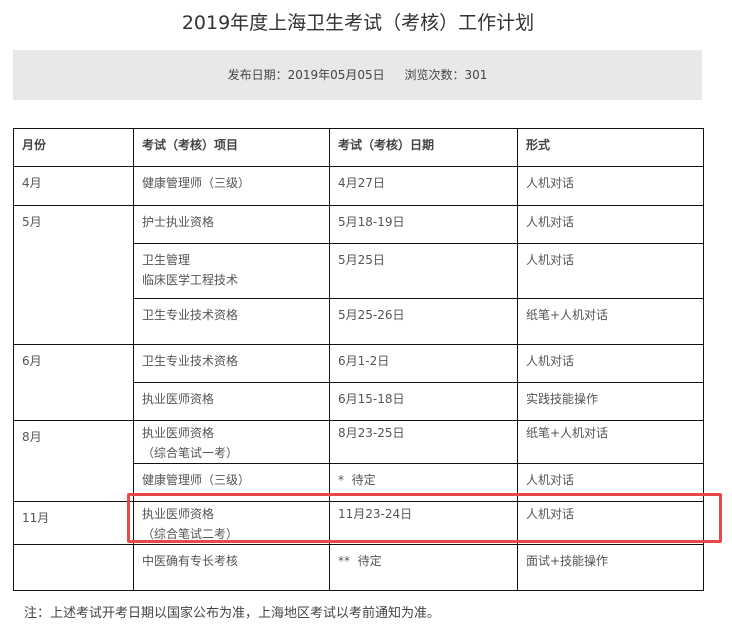 Image resolution: width=732 pixels, height=638 pixels. I want to click on publish-date: 发布日期：2019年05月05日, so click(306, 75).